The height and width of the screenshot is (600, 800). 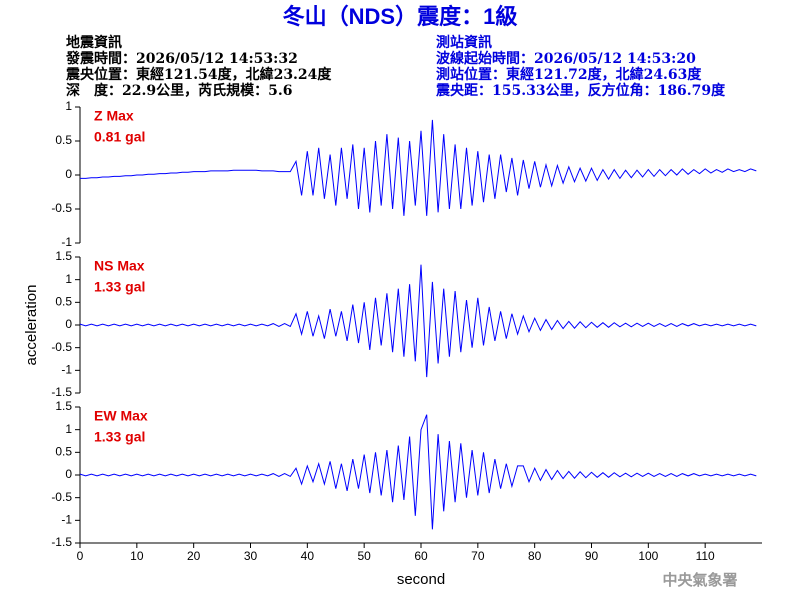 What do you see at coordinates (400, 16) in the screenshot?
I see `chart-title: 冬山（NDS）震度：1級` at bounding box center [400, 16].